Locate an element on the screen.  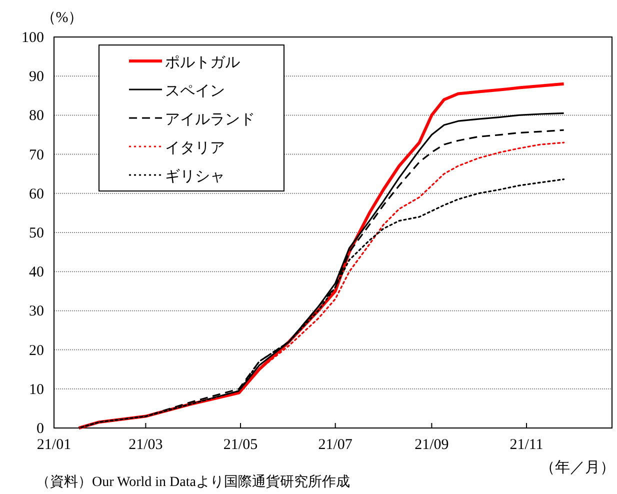
annotation: （資料）Our World in Dataより国際通貨研究所作成 is located at coordinates (193, 482).